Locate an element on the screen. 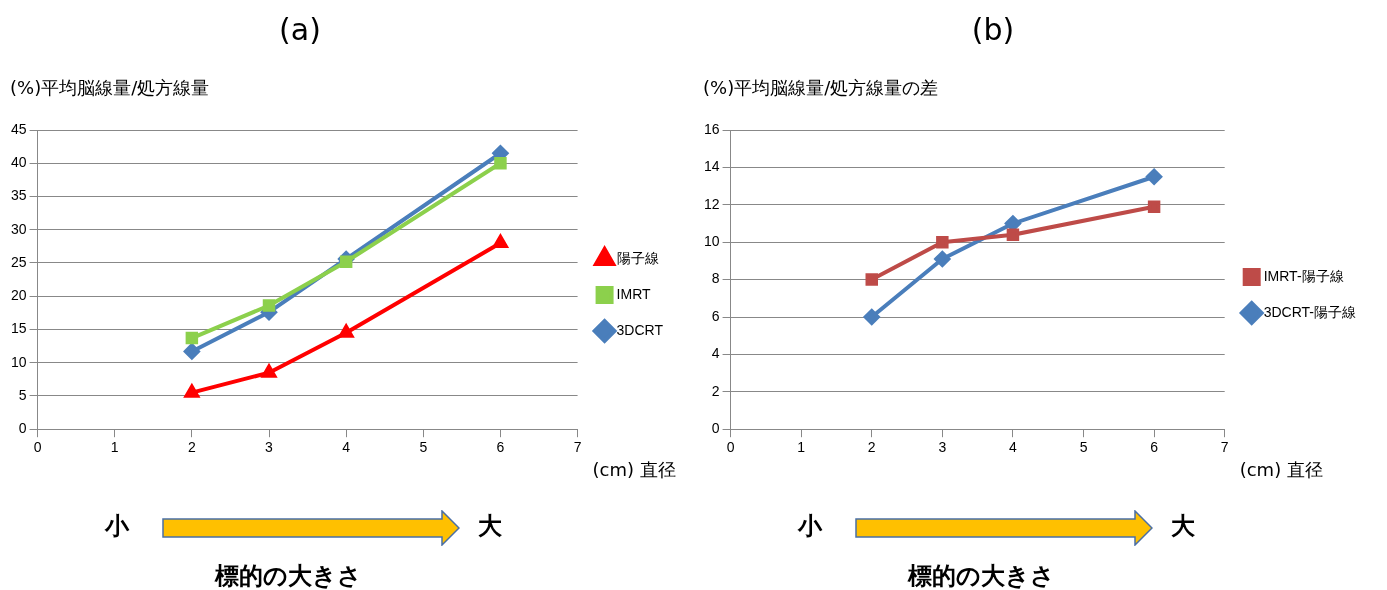 The width and height of the screenshot is (1387, 590). y-tick-label: 30 is located at coordinates (18, 228).